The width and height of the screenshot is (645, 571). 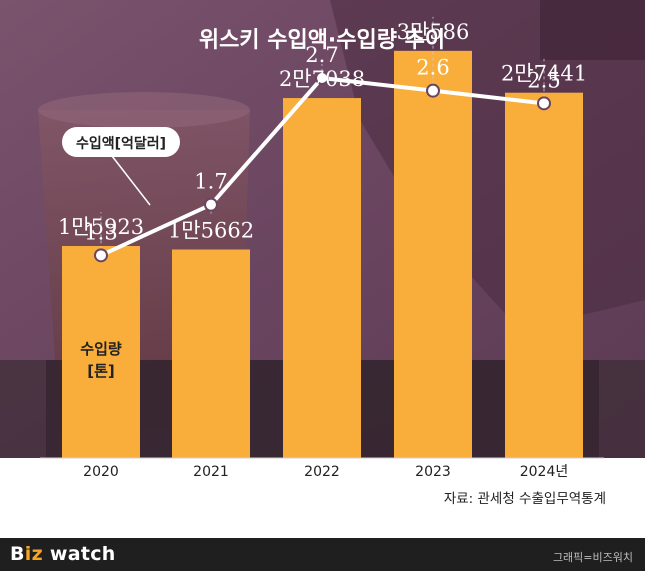 I want to click on bar-value-label: 2만7441, so click(x=544, y=74).